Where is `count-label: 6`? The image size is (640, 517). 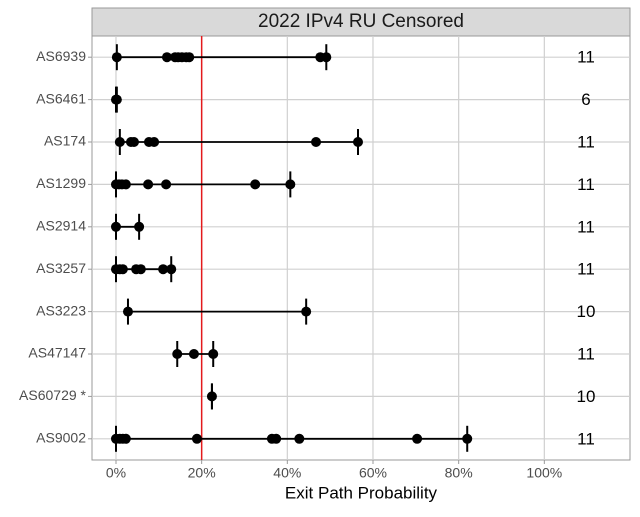 count-label: 6 is located at coordinates (585, 99).